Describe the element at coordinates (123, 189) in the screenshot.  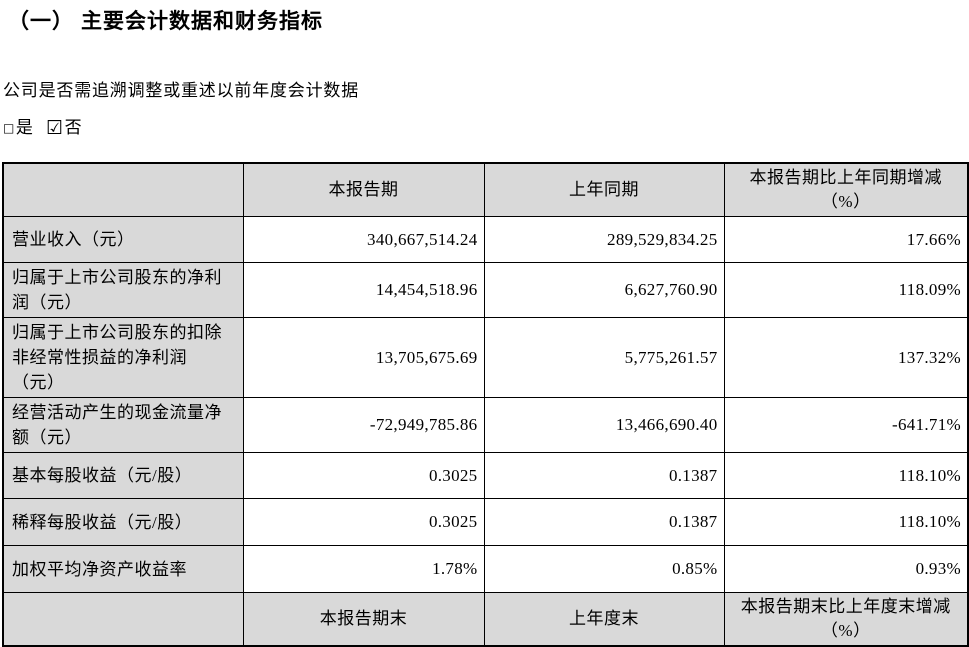
I see `header-blank-cell` at that location.